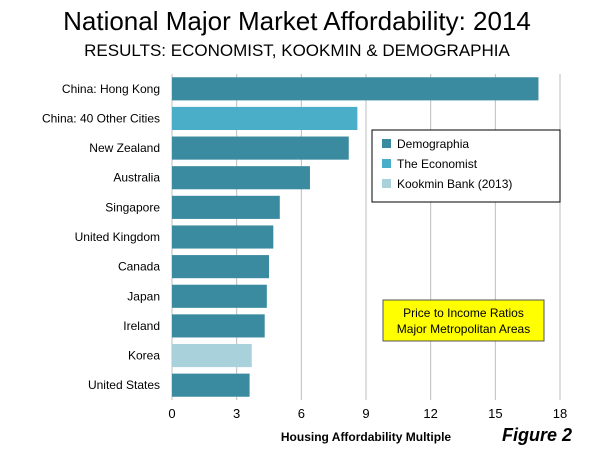 The width and height of the screenshot is (595, 451). What do you see at coordinates (117, 237) in the screenshot?
I see `category-label: United Kingdom` at bounding box center [117, 237].